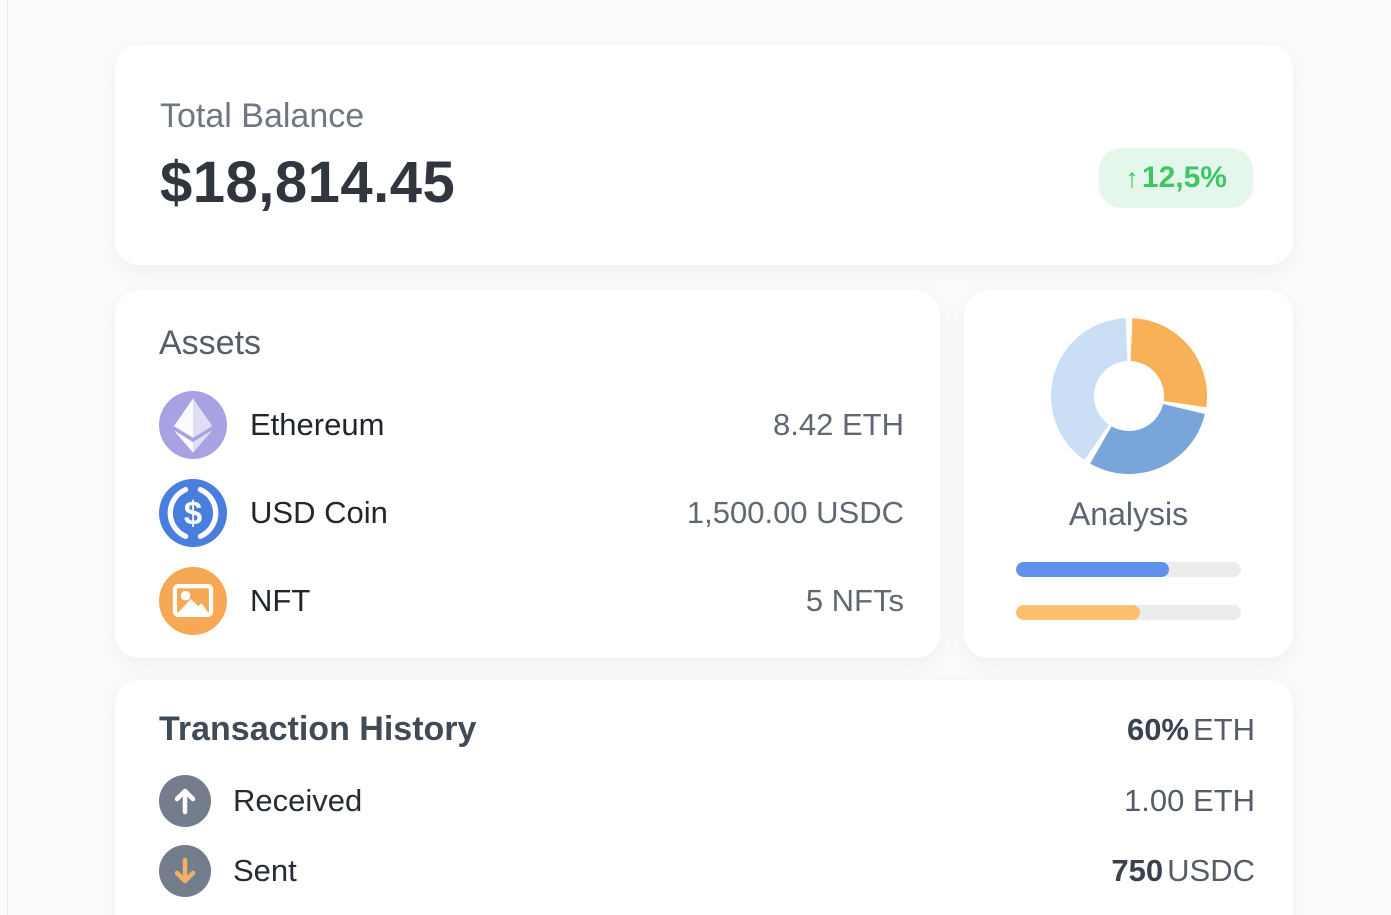 This screenshot has width=1391, height=915. Describe the element at coordinates (838, 424) in the screenshot. I see `asset-amount: 8.42 ETH` at that location.